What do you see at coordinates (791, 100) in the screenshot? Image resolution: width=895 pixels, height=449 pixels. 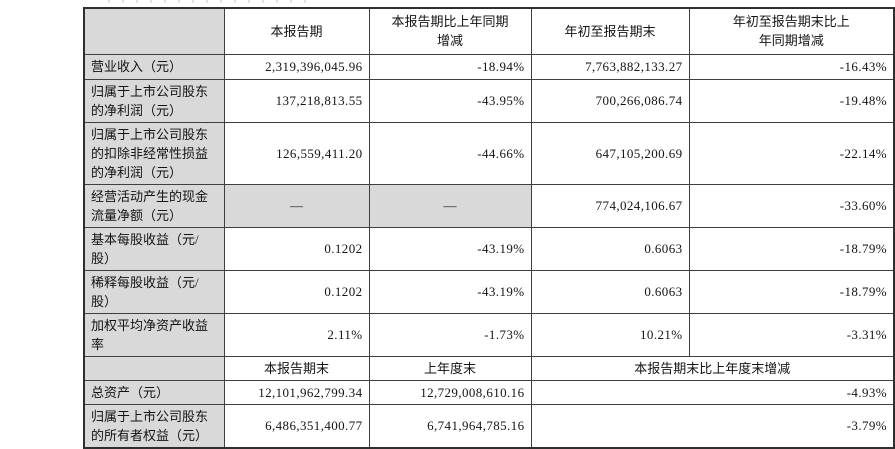 I see `value-ytd-yoy: -19.48%` at bounding box center [791, 100].